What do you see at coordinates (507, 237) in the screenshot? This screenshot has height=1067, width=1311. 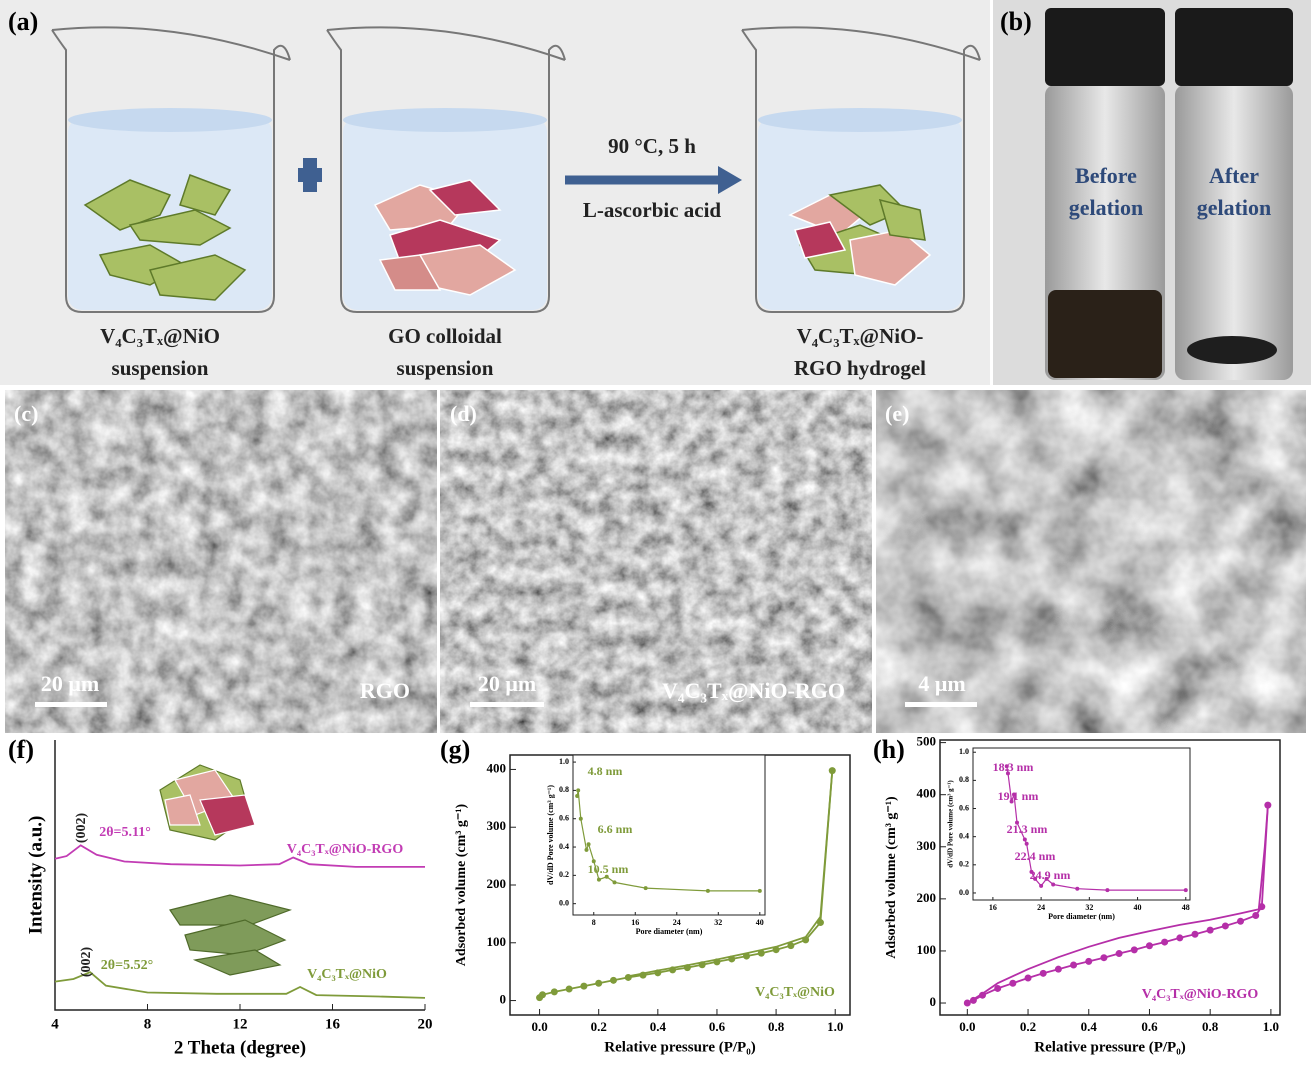 I see `flakes` at bounding box center [507, 237].